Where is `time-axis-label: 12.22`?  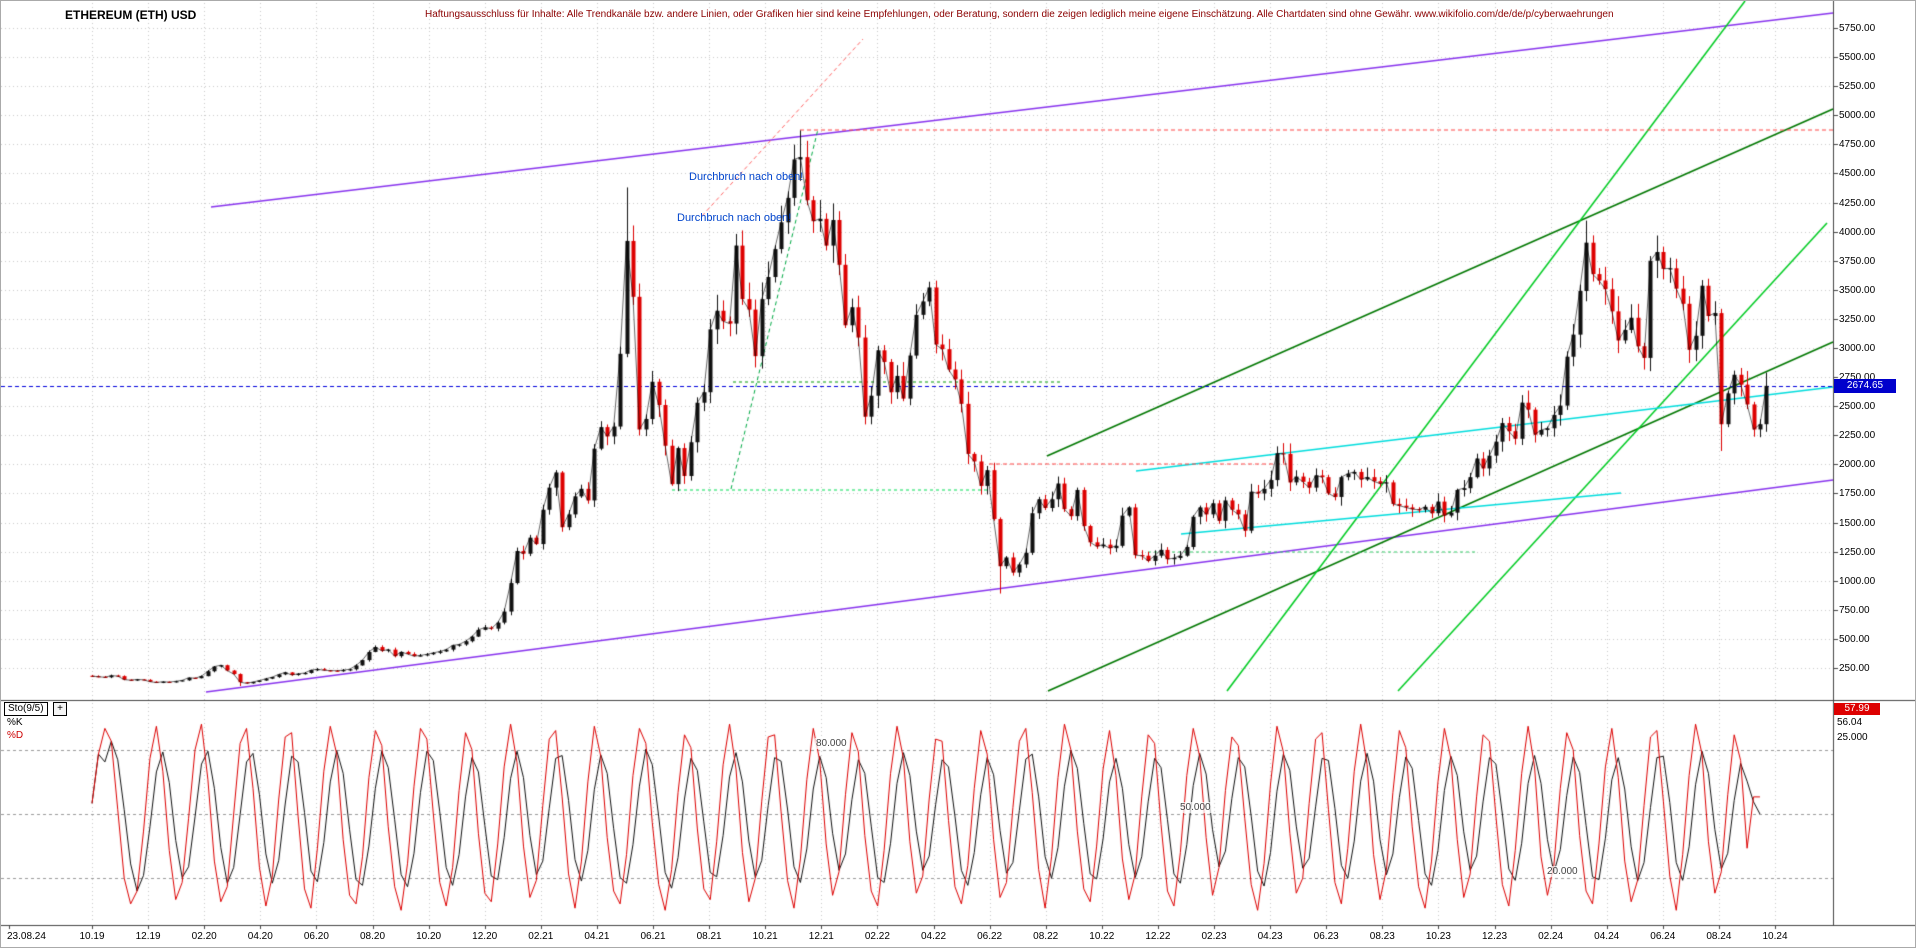
time-axis-label: 12.22 is located at coordinates (1158, 936).